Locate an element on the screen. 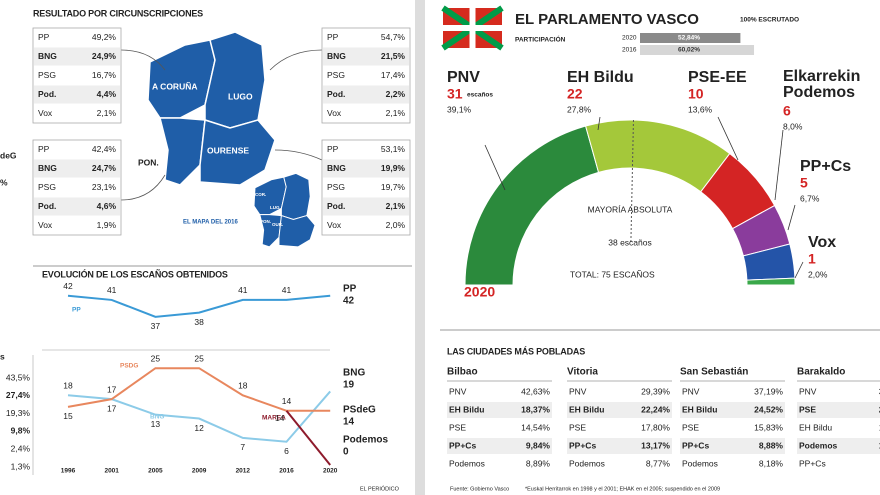 The width and height of the screenshot is (880, 495). label: 38 is located at coordinates (199, 322).